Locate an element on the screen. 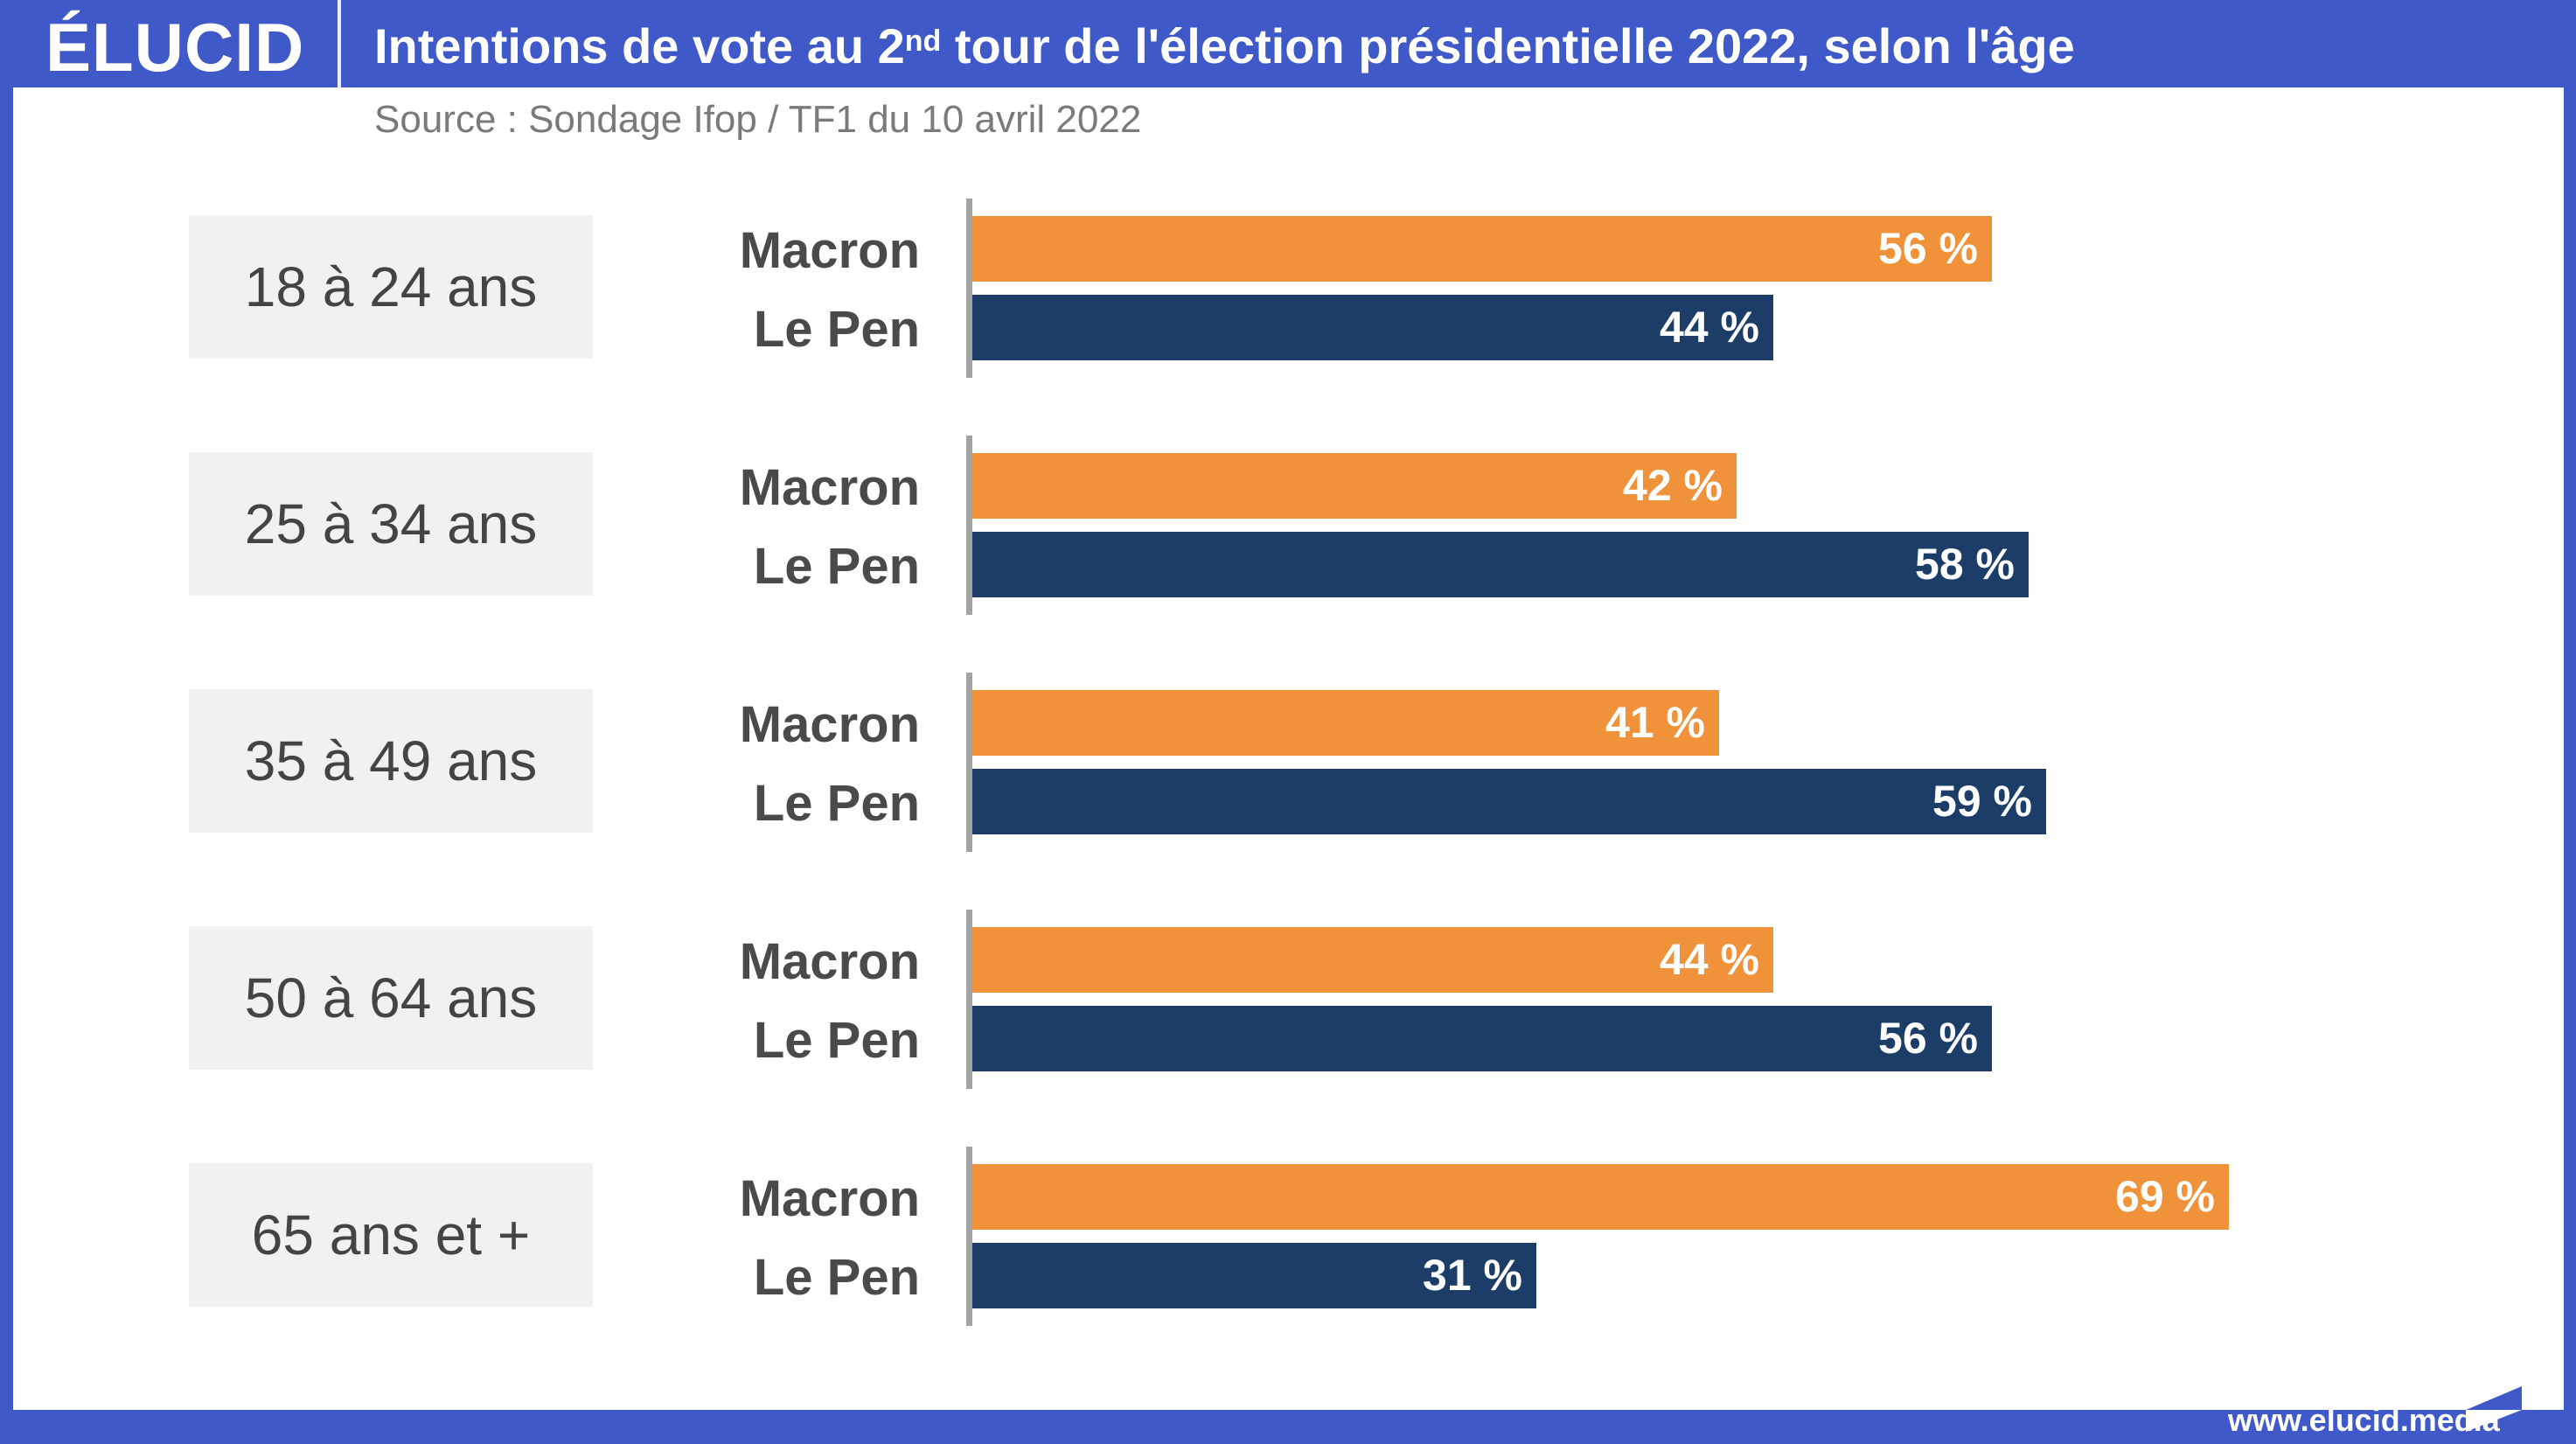 The height and width of the screenshot is (1444, 2576). bar-le-pen: 56 % is located at coordinates (1482, 1039).